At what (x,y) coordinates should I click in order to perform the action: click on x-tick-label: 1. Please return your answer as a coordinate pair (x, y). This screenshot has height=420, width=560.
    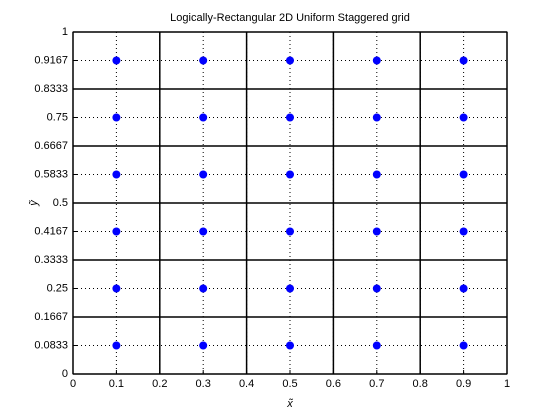
    Looking at the image, I should click on (507, 384).